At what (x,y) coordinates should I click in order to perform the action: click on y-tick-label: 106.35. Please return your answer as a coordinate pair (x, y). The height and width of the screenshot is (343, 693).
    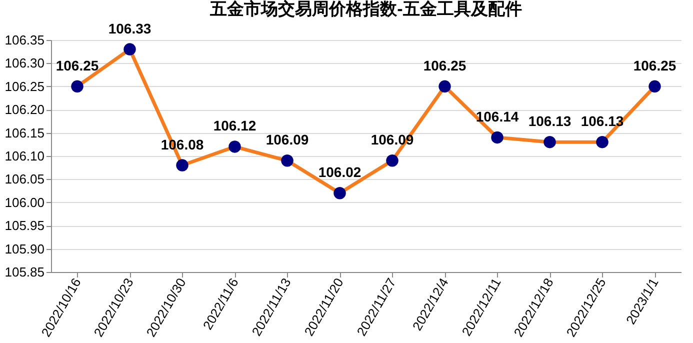
    Looking at the image, I should click on (24, 40).